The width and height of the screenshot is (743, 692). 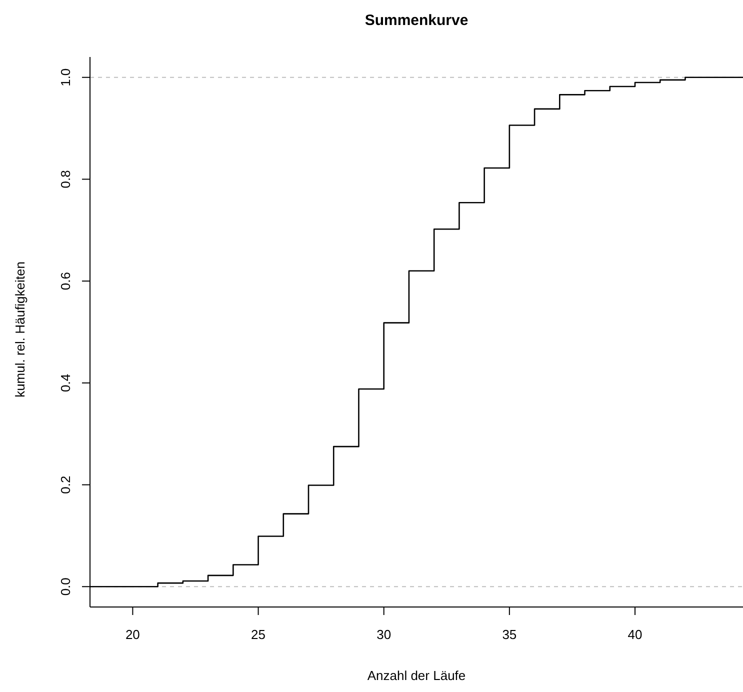 What do you see at coordinates (384, 634) in the screenshot?
I see `x-tick-label: 30` at bounding box center [384, 634].